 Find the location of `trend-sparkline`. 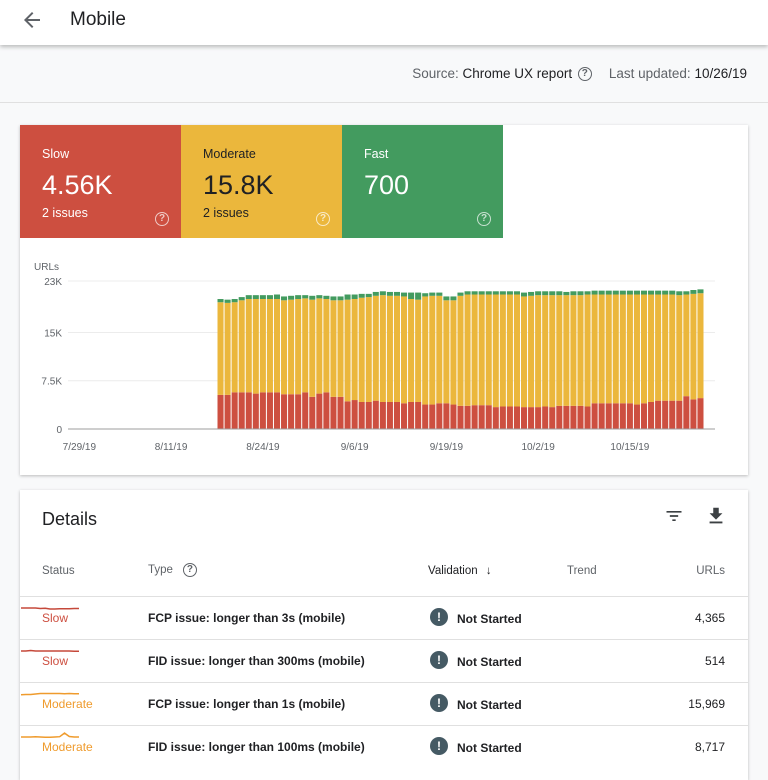

trend-sparkline is located at coordinates (50, 608).